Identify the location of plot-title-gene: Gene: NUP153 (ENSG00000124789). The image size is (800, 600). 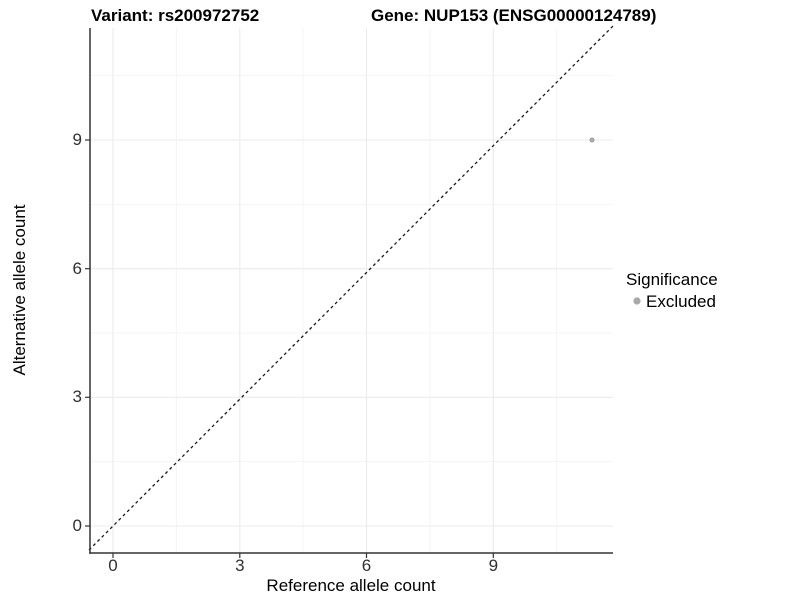
(514, 15).